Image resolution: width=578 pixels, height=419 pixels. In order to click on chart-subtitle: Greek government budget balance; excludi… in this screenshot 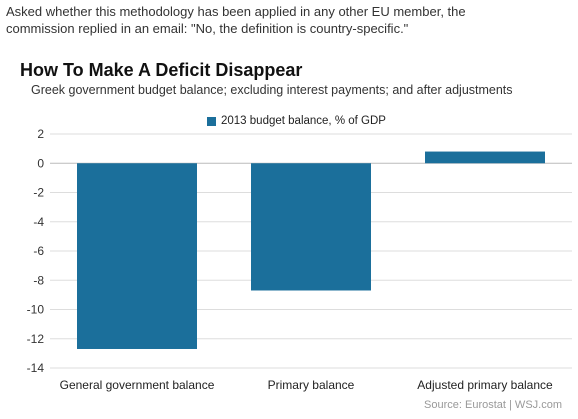, I will do `click(272, 90)`.